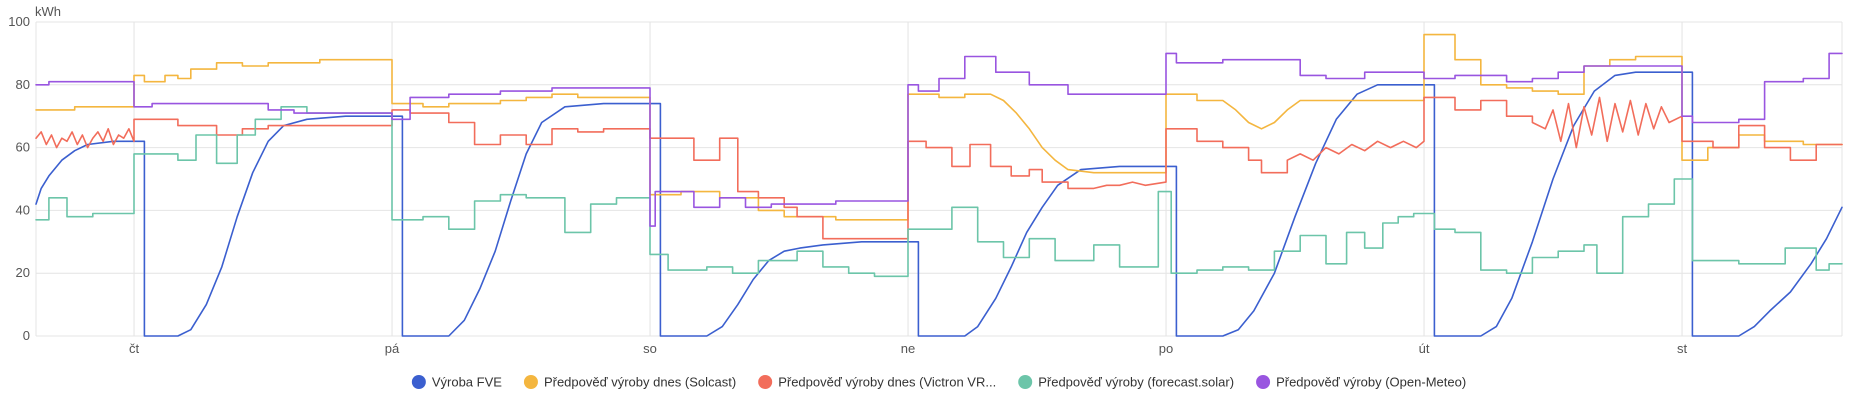  Describe the element at coordinates (23, 272) in the screenshot. I see `y-tick-label: 20` at that location.